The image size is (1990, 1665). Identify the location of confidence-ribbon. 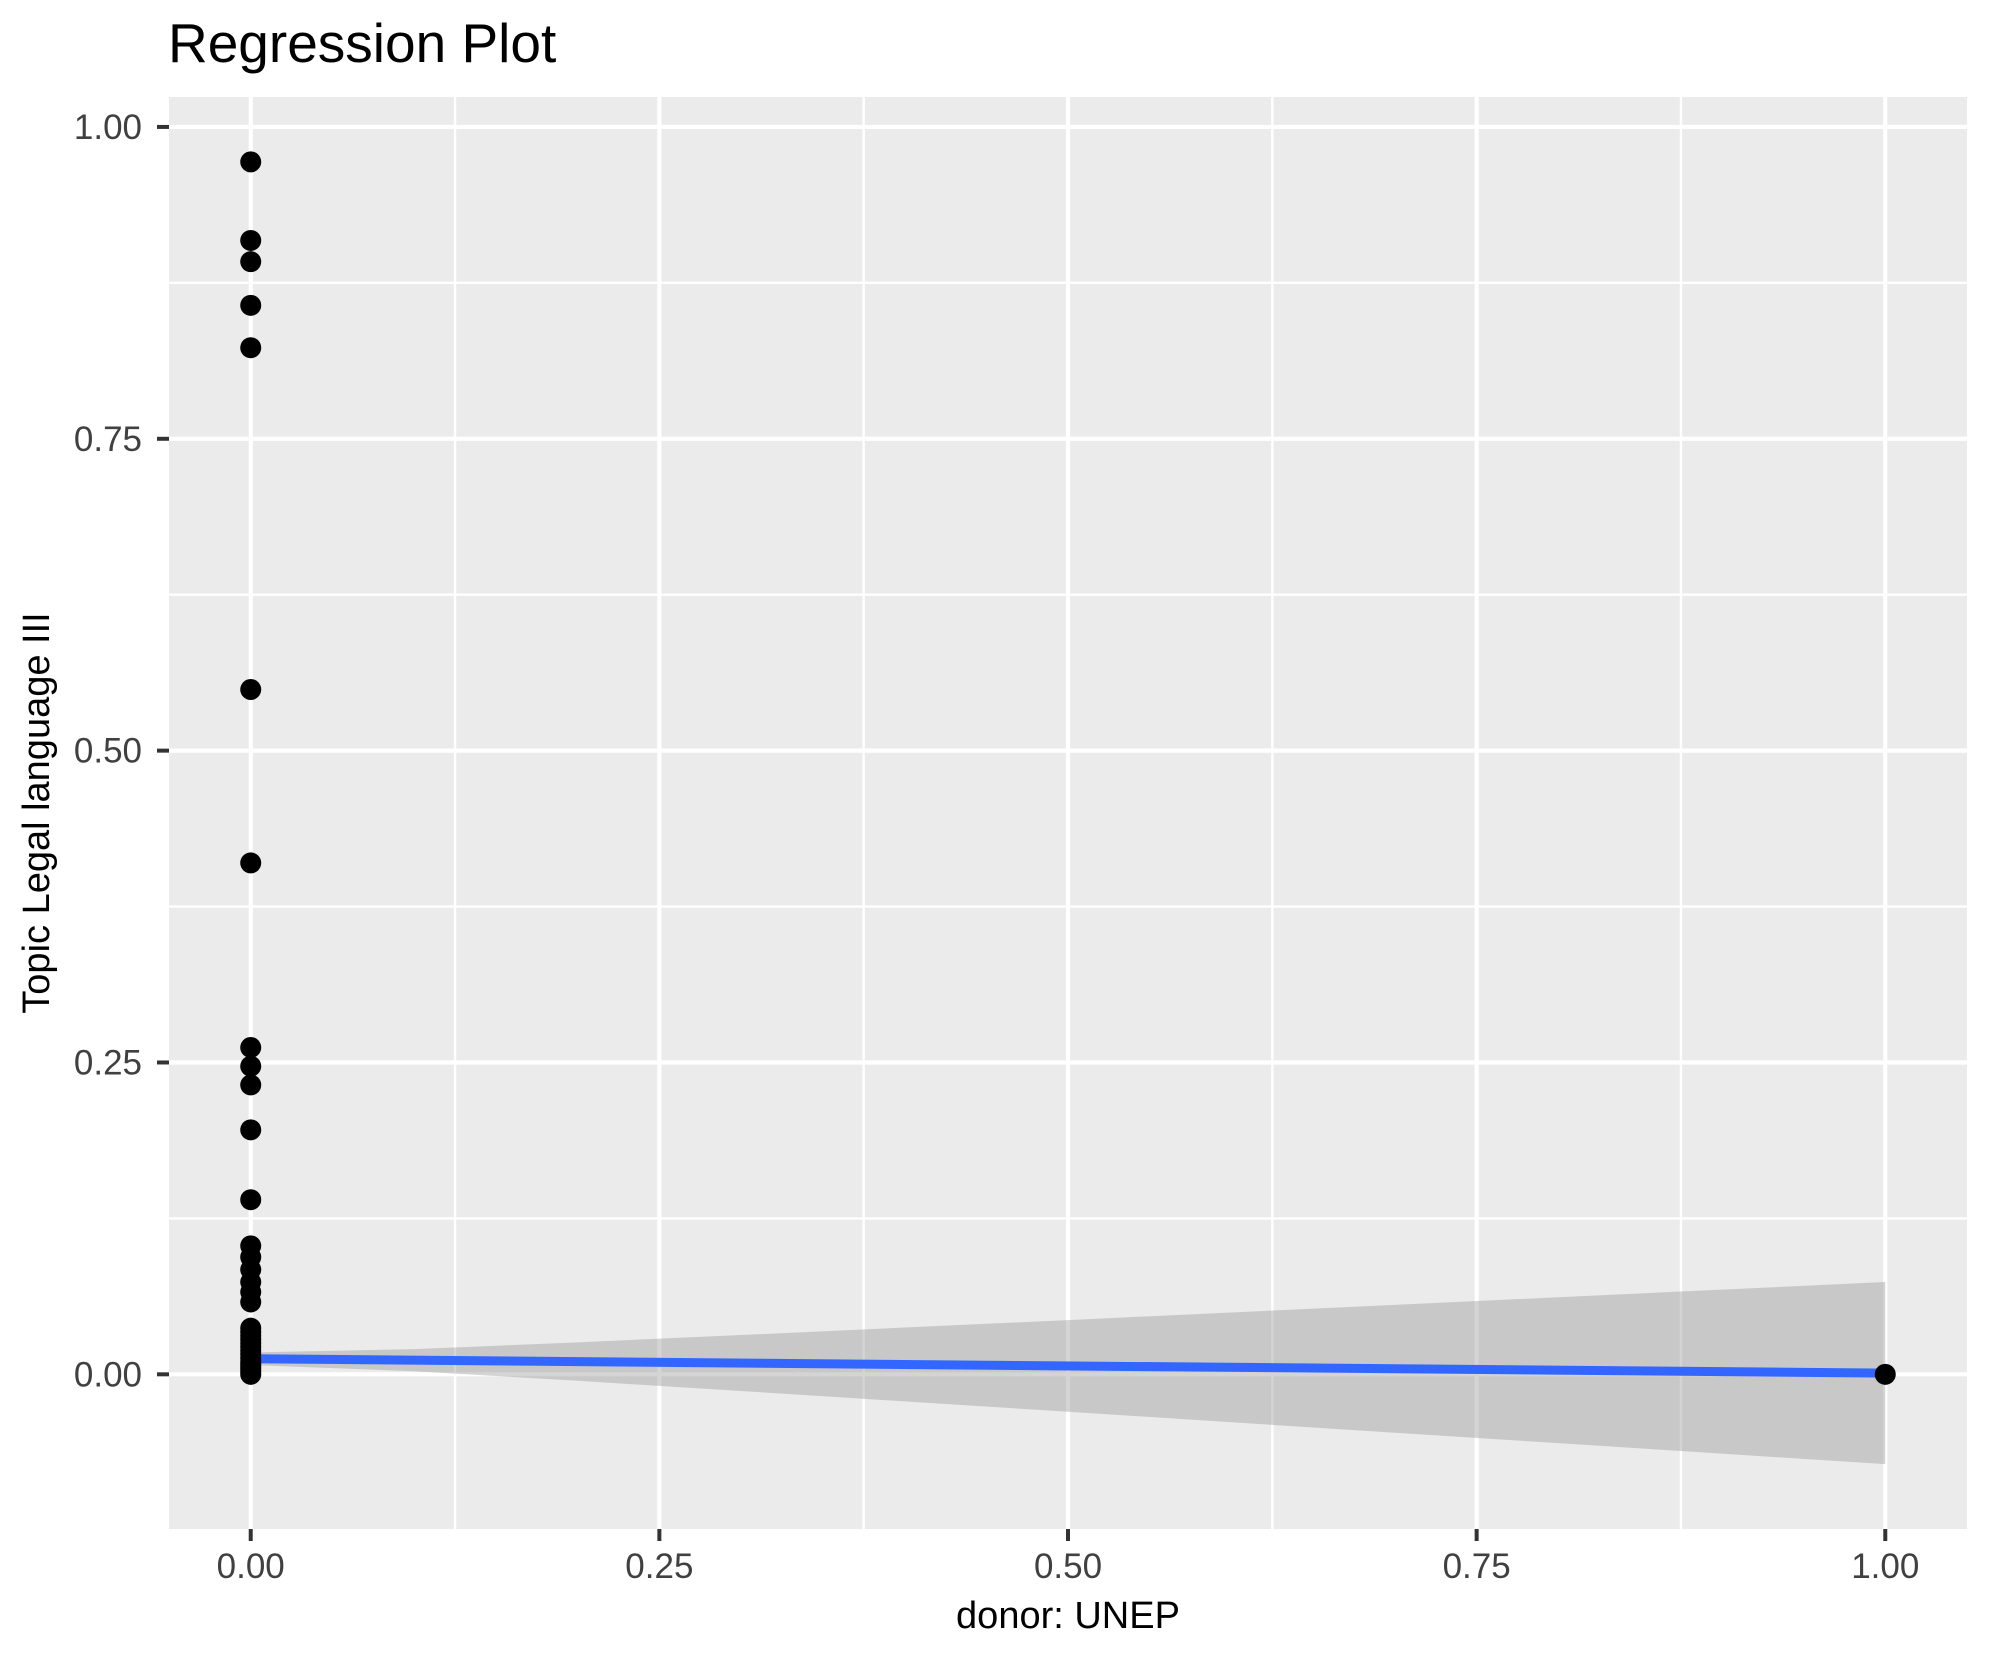
(1068, 1373).